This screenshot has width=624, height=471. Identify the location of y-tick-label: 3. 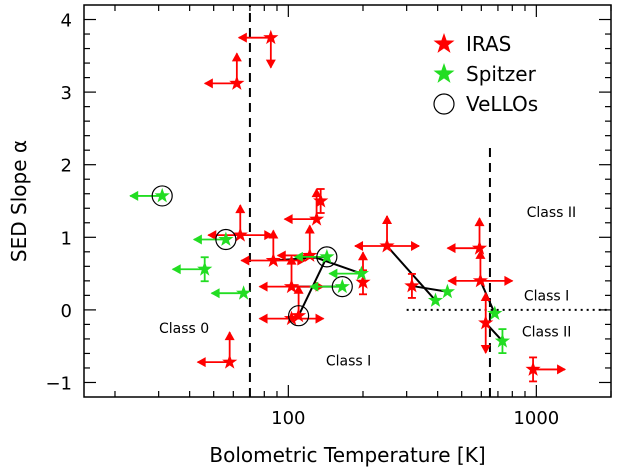
(66, 93).